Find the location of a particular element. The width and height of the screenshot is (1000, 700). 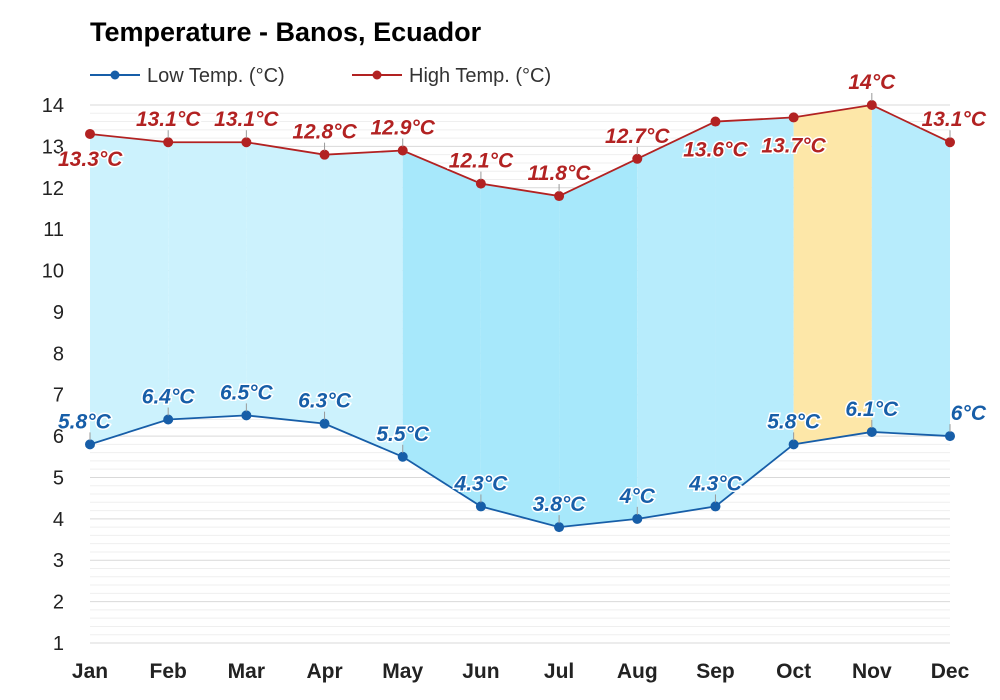

y-tick-label: 7 is located at coordinates (58, 396).